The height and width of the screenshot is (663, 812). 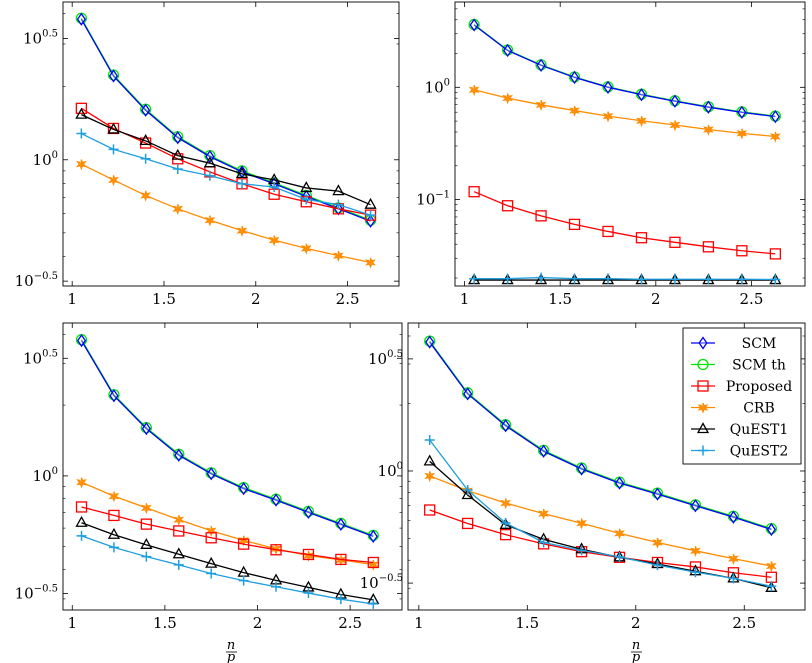 What do you see at coordinates (739, 430) in the screenshot?
I see `legend-entry: QuEST1` at bounding box center [739, 430].